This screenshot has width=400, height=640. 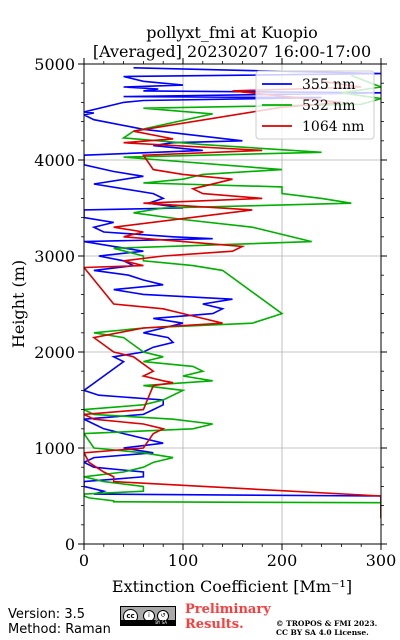 What do you see at coordinates (148, 622) in the screenshot?
I see `cc-badge-strip: BY SA` at bounding box center [148, 622].